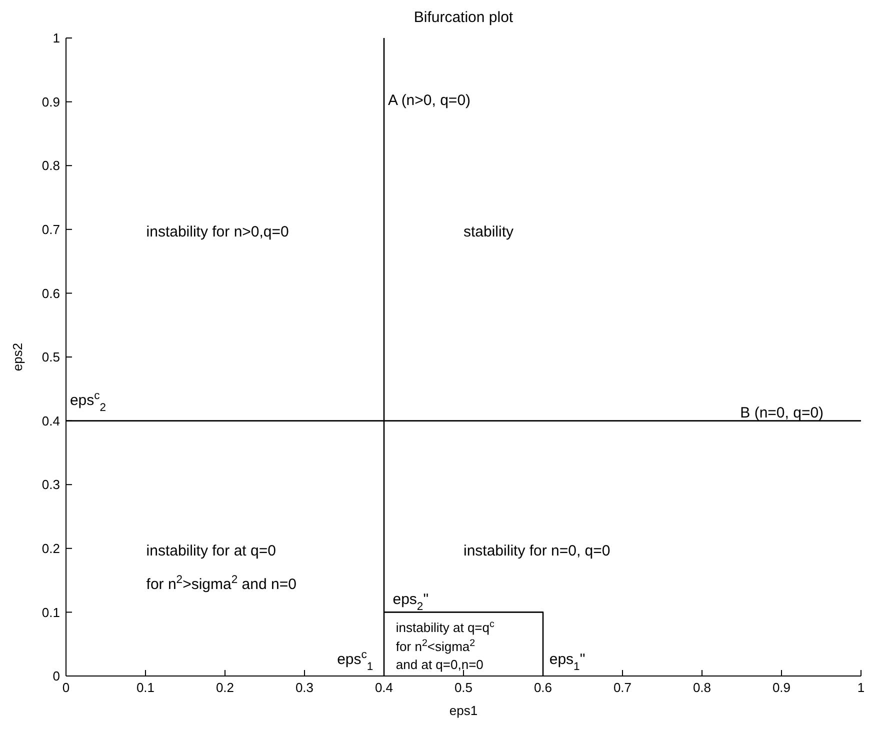  I want to click on annotation: for n$^{2}$>sigma$^{2}$ and n=0, so click(221, 584).